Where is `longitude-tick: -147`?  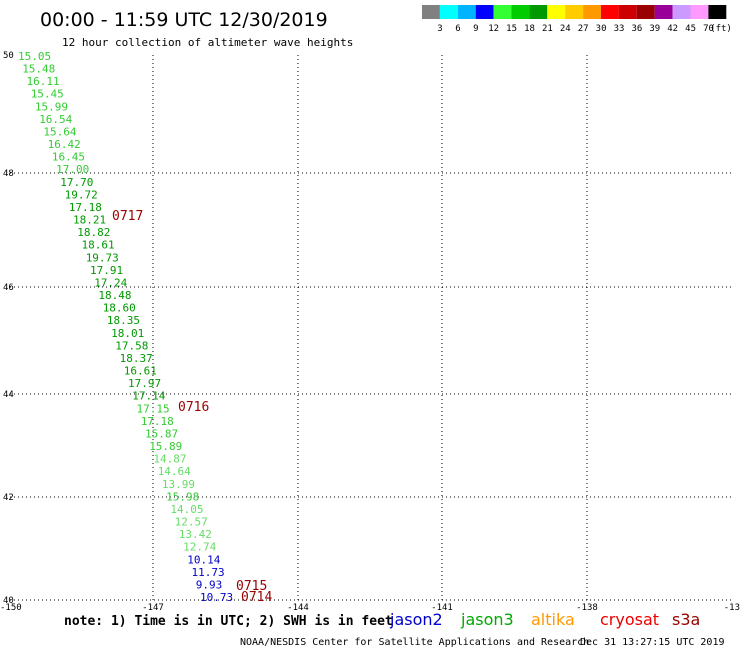 longitude-tick: -147 is located at coordinates (153, 608).